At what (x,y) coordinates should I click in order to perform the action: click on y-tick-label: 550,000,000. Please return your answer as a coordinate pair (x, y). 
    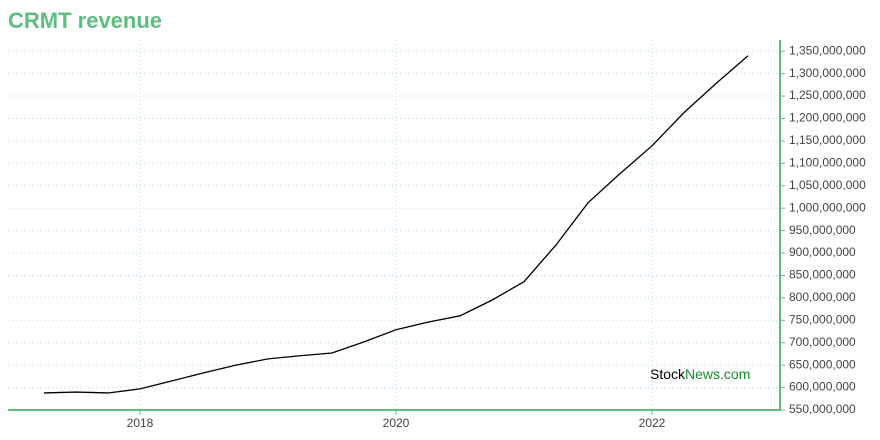
    Looking at the image, I should click on (822, 409).